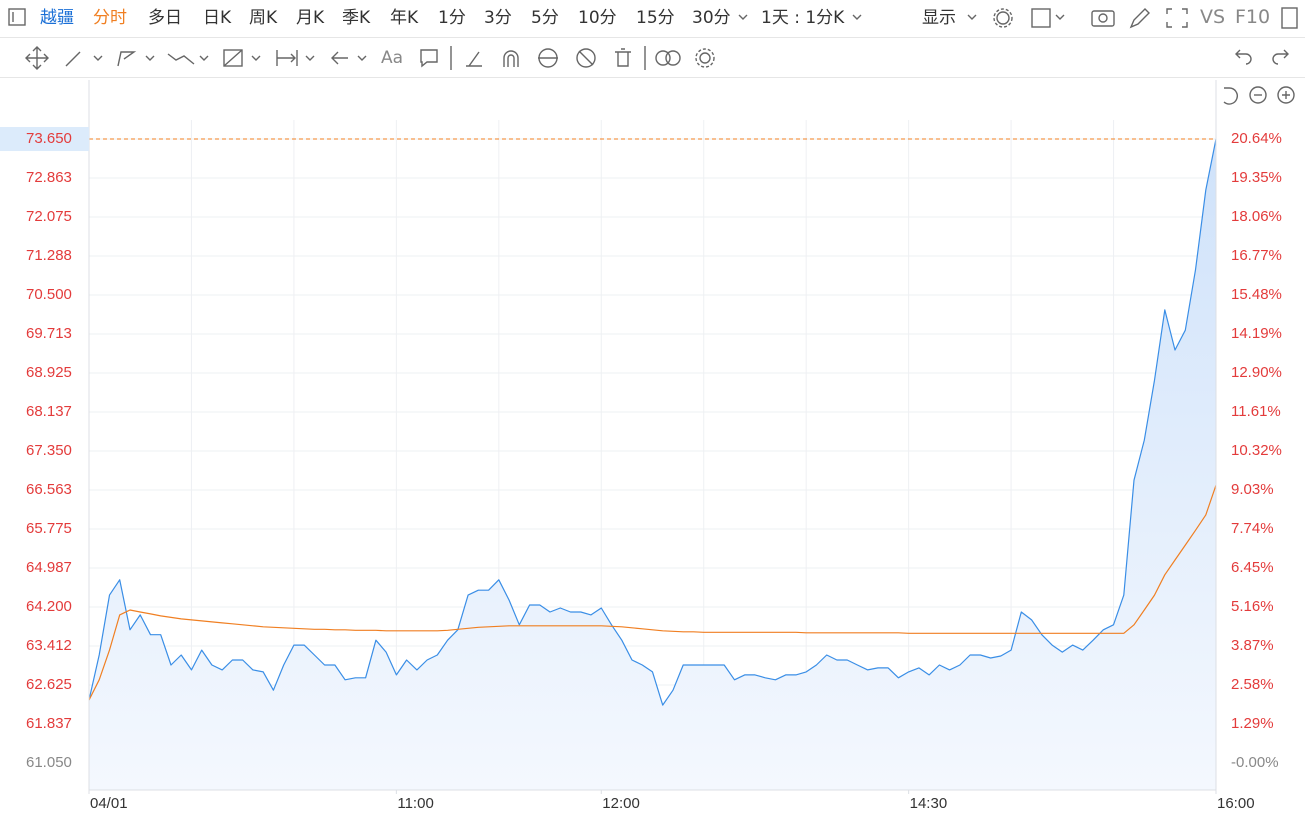  Describe the element at coordinates (586, 58) in the screenshot. I see `hide-tool` at that location.